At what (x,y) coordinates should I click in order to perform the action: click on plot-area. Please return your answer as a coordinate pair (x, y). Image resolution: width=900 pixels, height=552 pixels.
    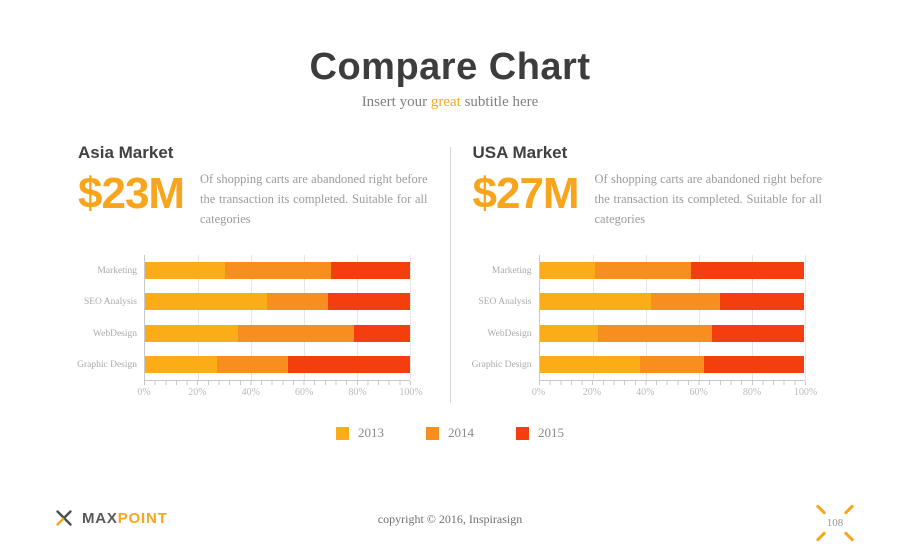
    Looking at the image, I should click on (672, 318).